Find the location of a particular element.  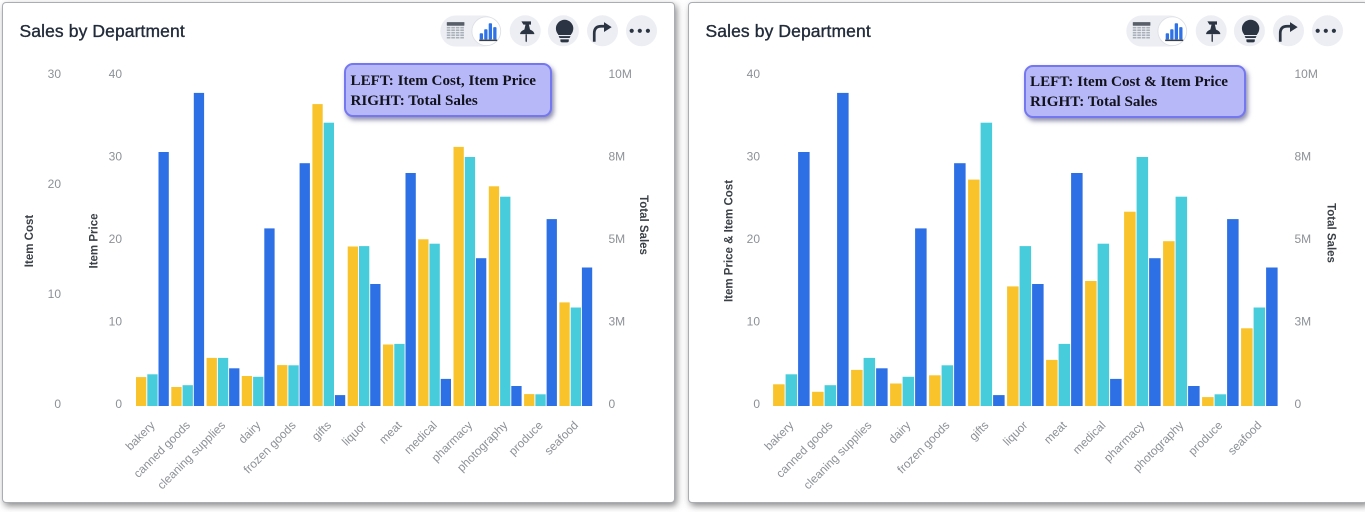

svg-text: Item Price & Item Cost is located at coordinates (730, 241).